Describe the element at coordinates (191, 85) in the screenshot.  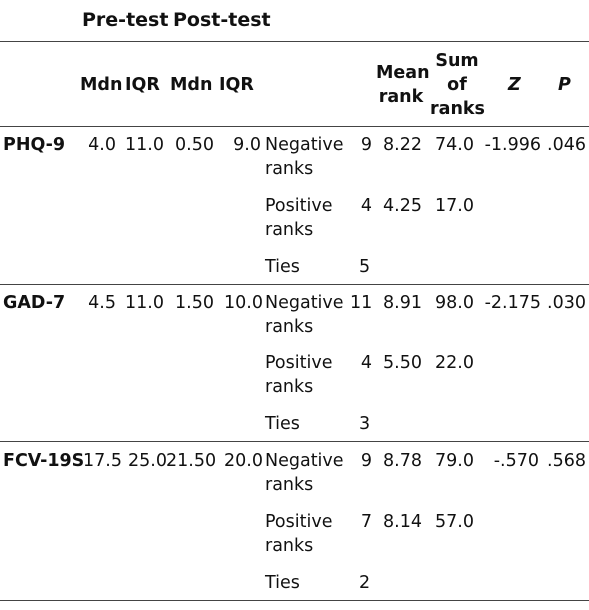
I see `header-post-mdn: Mdn` at that location.